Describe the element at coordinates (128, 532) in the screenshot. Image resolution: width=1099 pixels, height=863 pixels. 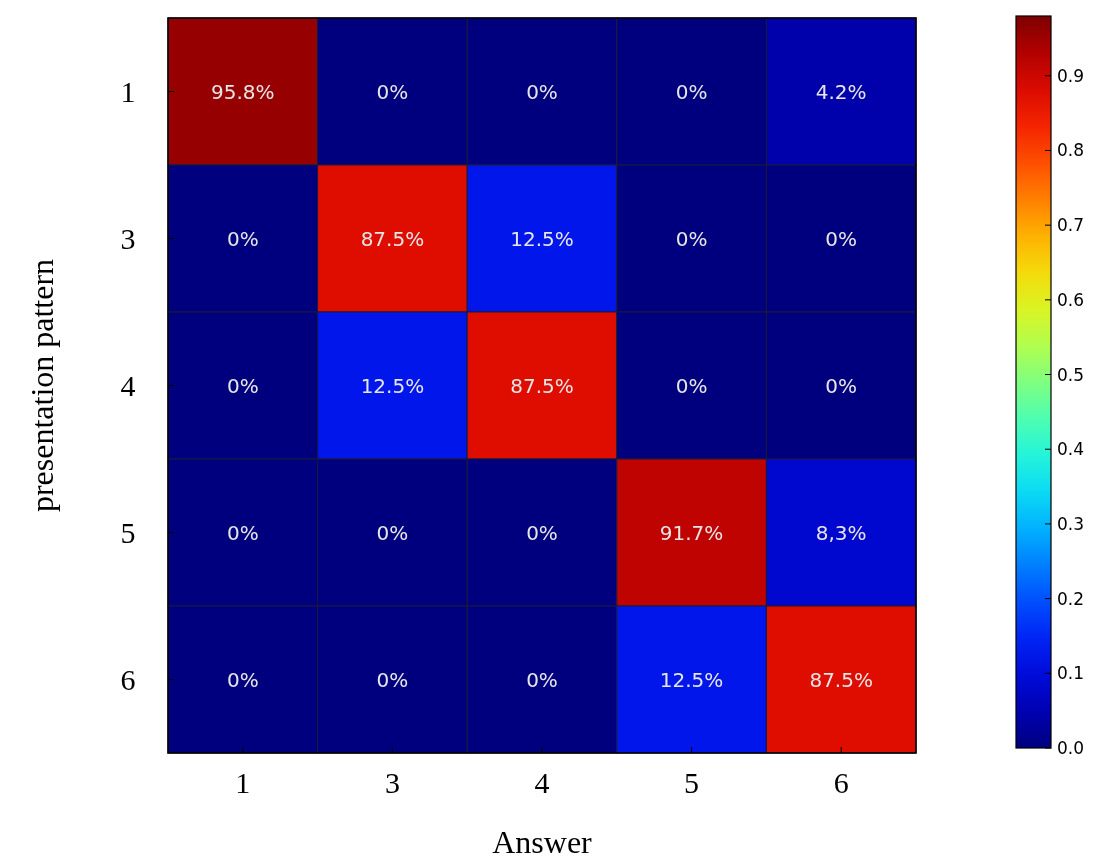
I see `y-tick-label: 5` at that location.